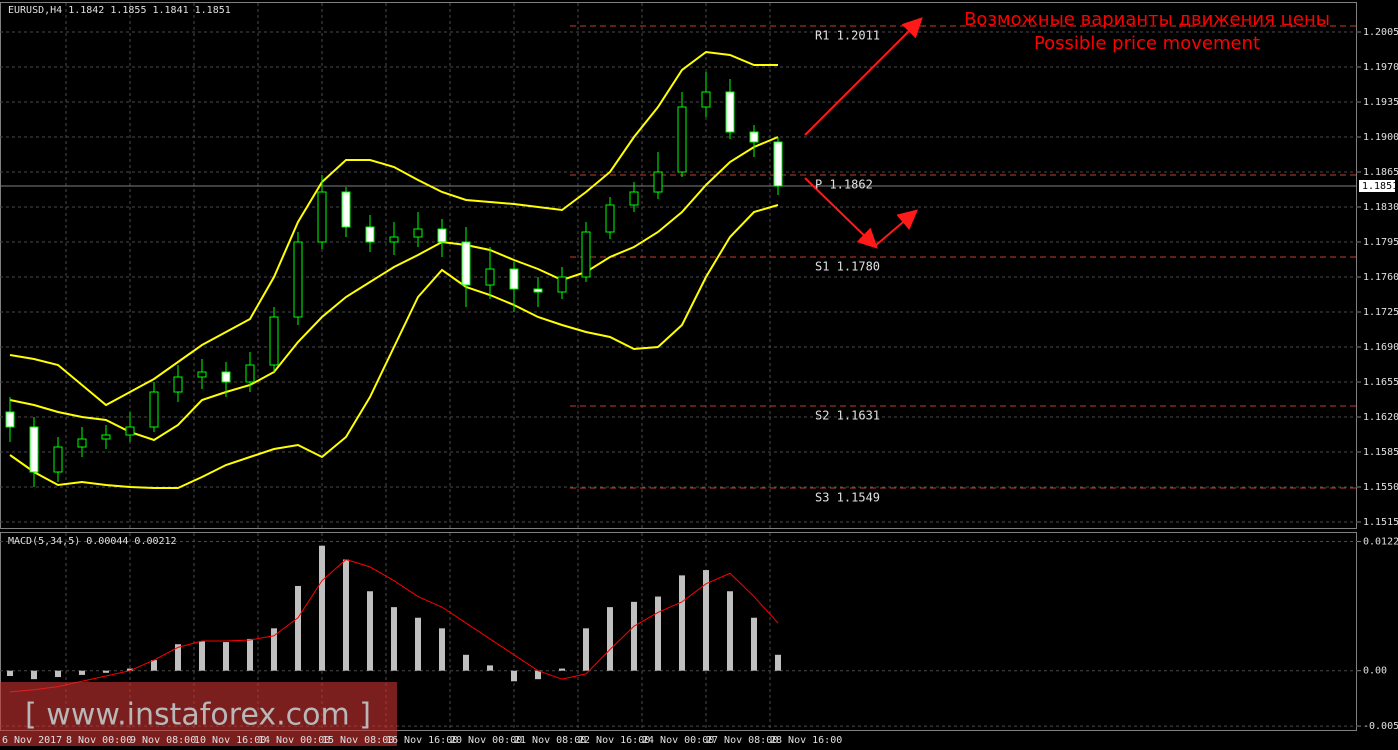 This screenshot has width=1398, height=750. I want to click on price-title: EURUSD,H4 1.1842 1.1855 1.1841 1.1851, so click(119, 10).